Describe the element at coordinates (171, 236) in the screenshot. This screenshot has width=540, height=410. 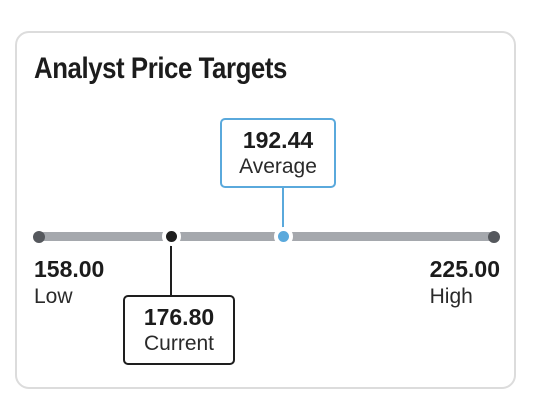
I see `current-price-marker` at that location.